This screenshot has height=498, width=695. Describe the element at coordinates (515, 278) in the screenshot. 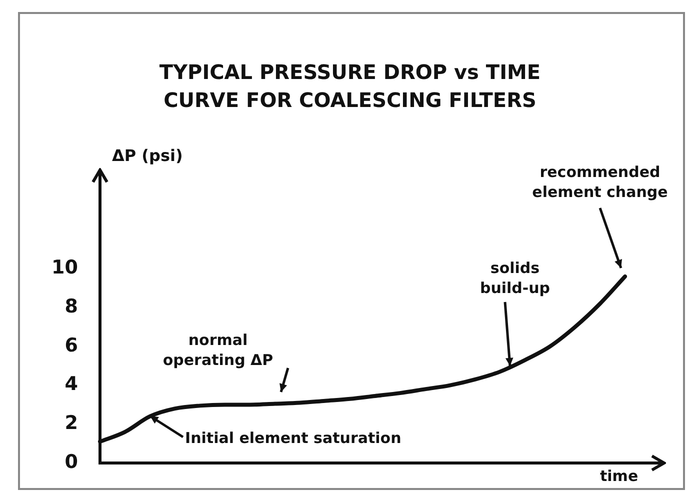

I see `annotation: solids build-up` at that location.